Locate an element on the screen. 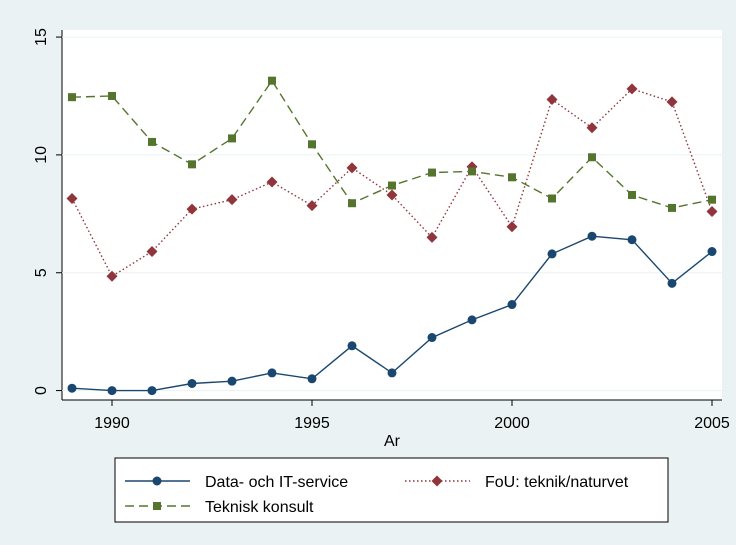 This screenshot has width=736, height=545. x-tick-label: 1995 is located at coordinates (312, 423).